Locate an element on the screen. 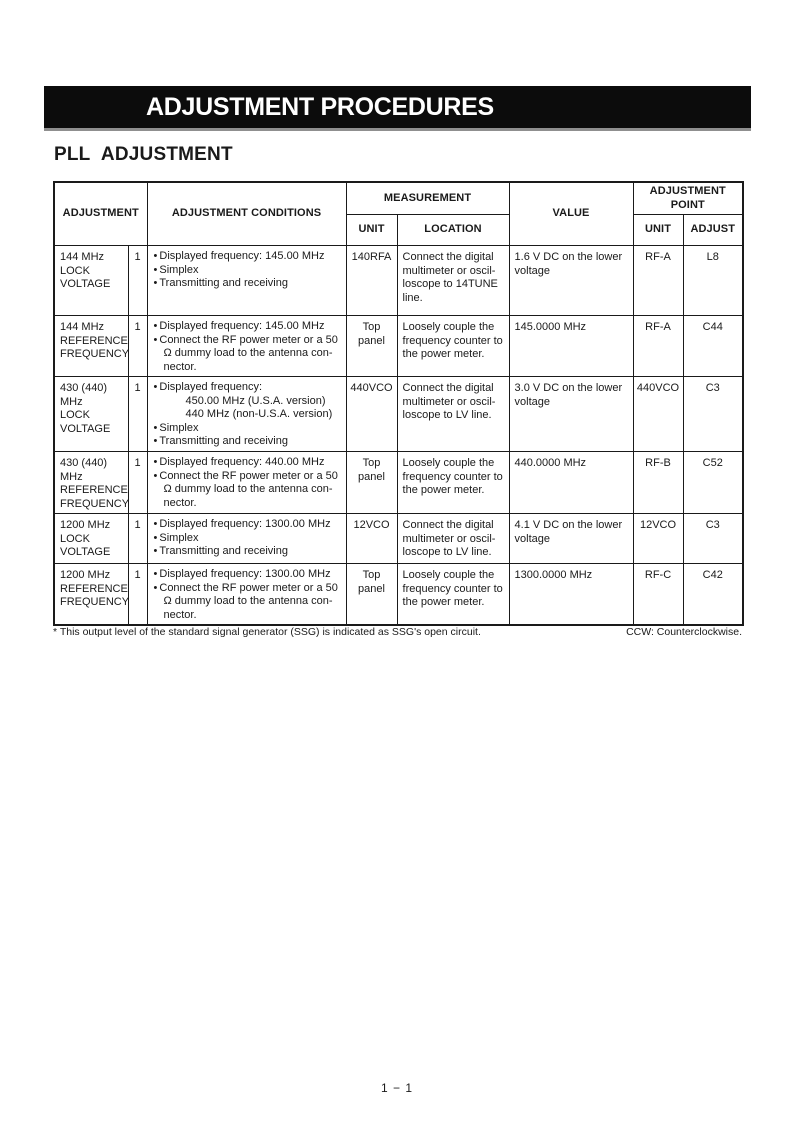  page-number: 1 − 1 is located at coordinates (397, 1088).